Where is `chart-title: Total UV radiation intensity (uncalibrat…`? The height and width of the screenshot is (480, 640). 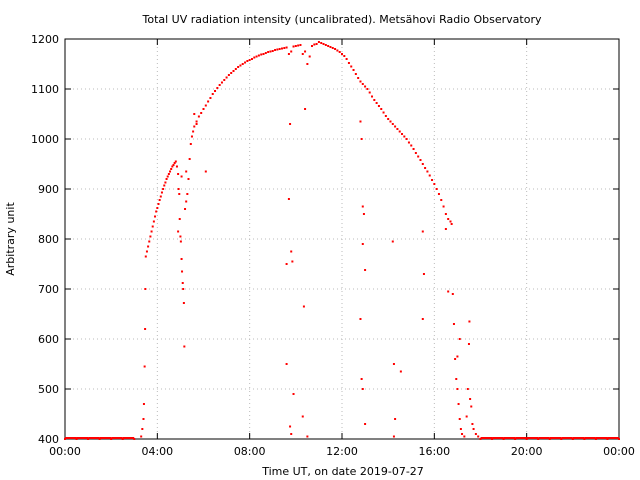 chart-title: Total UV radiation intensity (uncalibrat… is located at coordinates (342, 19).